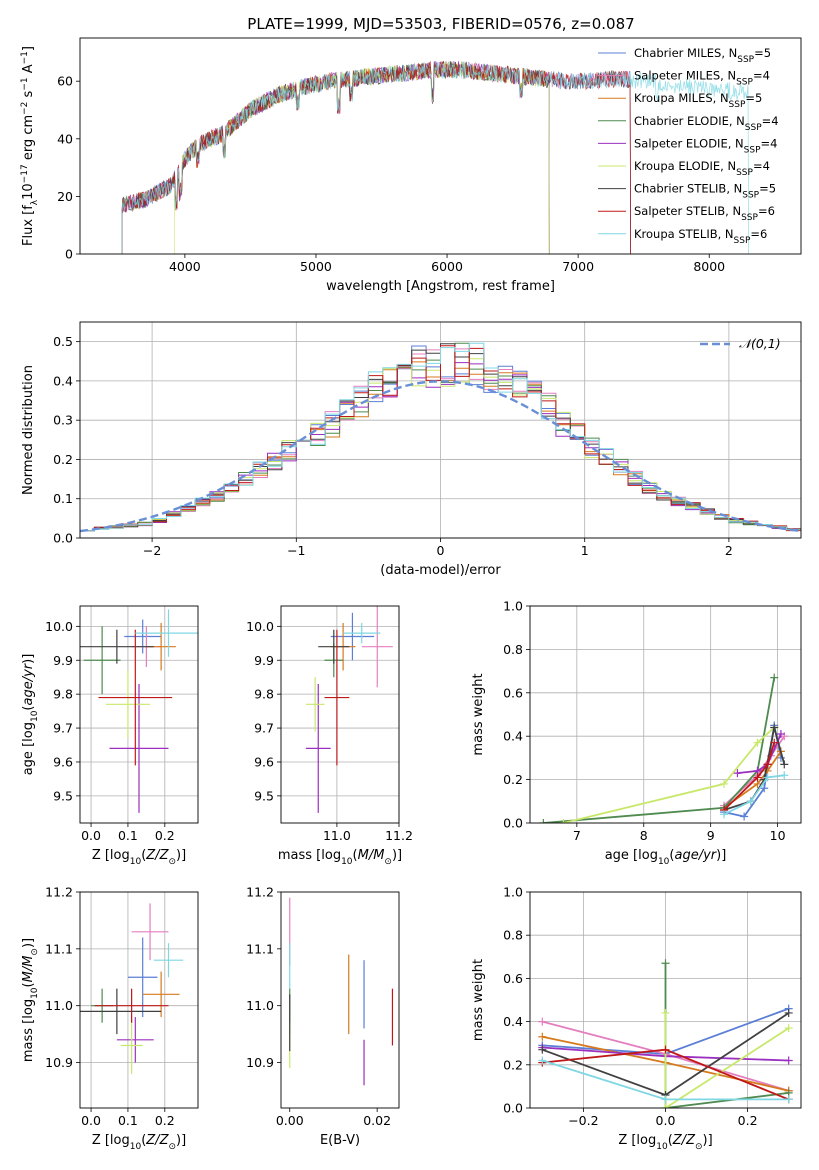  Describe the element at coordinates (349, 709) in the screenshot. I see `plot-area-age_vs_mass` at that location.